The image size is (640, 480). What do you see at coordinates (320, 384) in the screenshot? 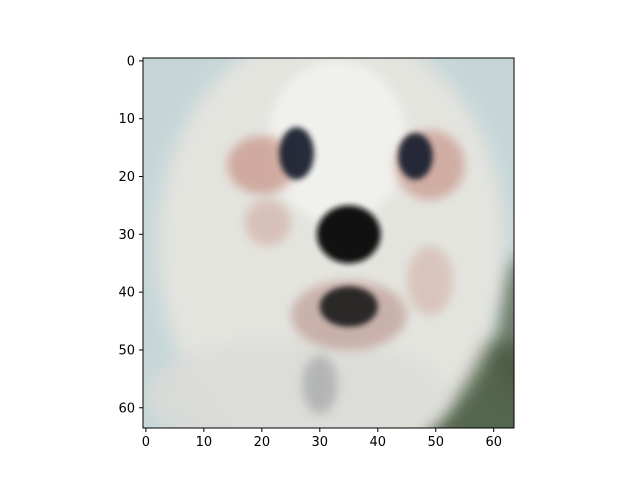
I see `chin-shadow` at bounding box center [320, 384].